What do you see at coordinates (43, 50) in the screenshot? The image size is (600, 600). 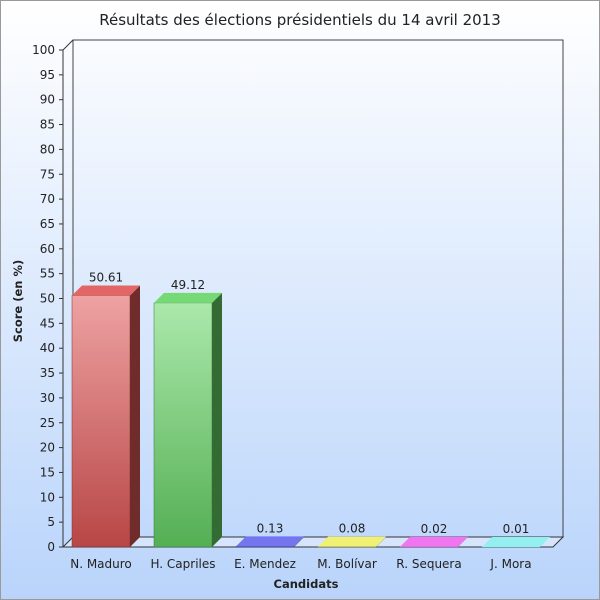 I see `y-tick-label: 100` at bounding box center [43, 50].